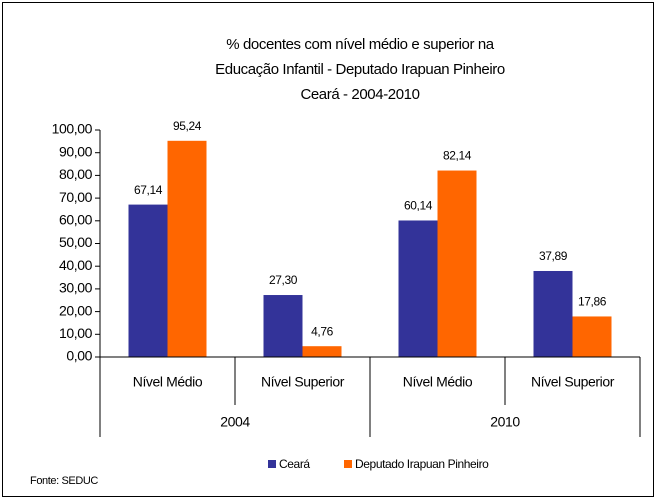 Image resolution: width=657 pixels, height=500 pixels. I want to click on y-tick-label: 50,00, so click(76, 242).